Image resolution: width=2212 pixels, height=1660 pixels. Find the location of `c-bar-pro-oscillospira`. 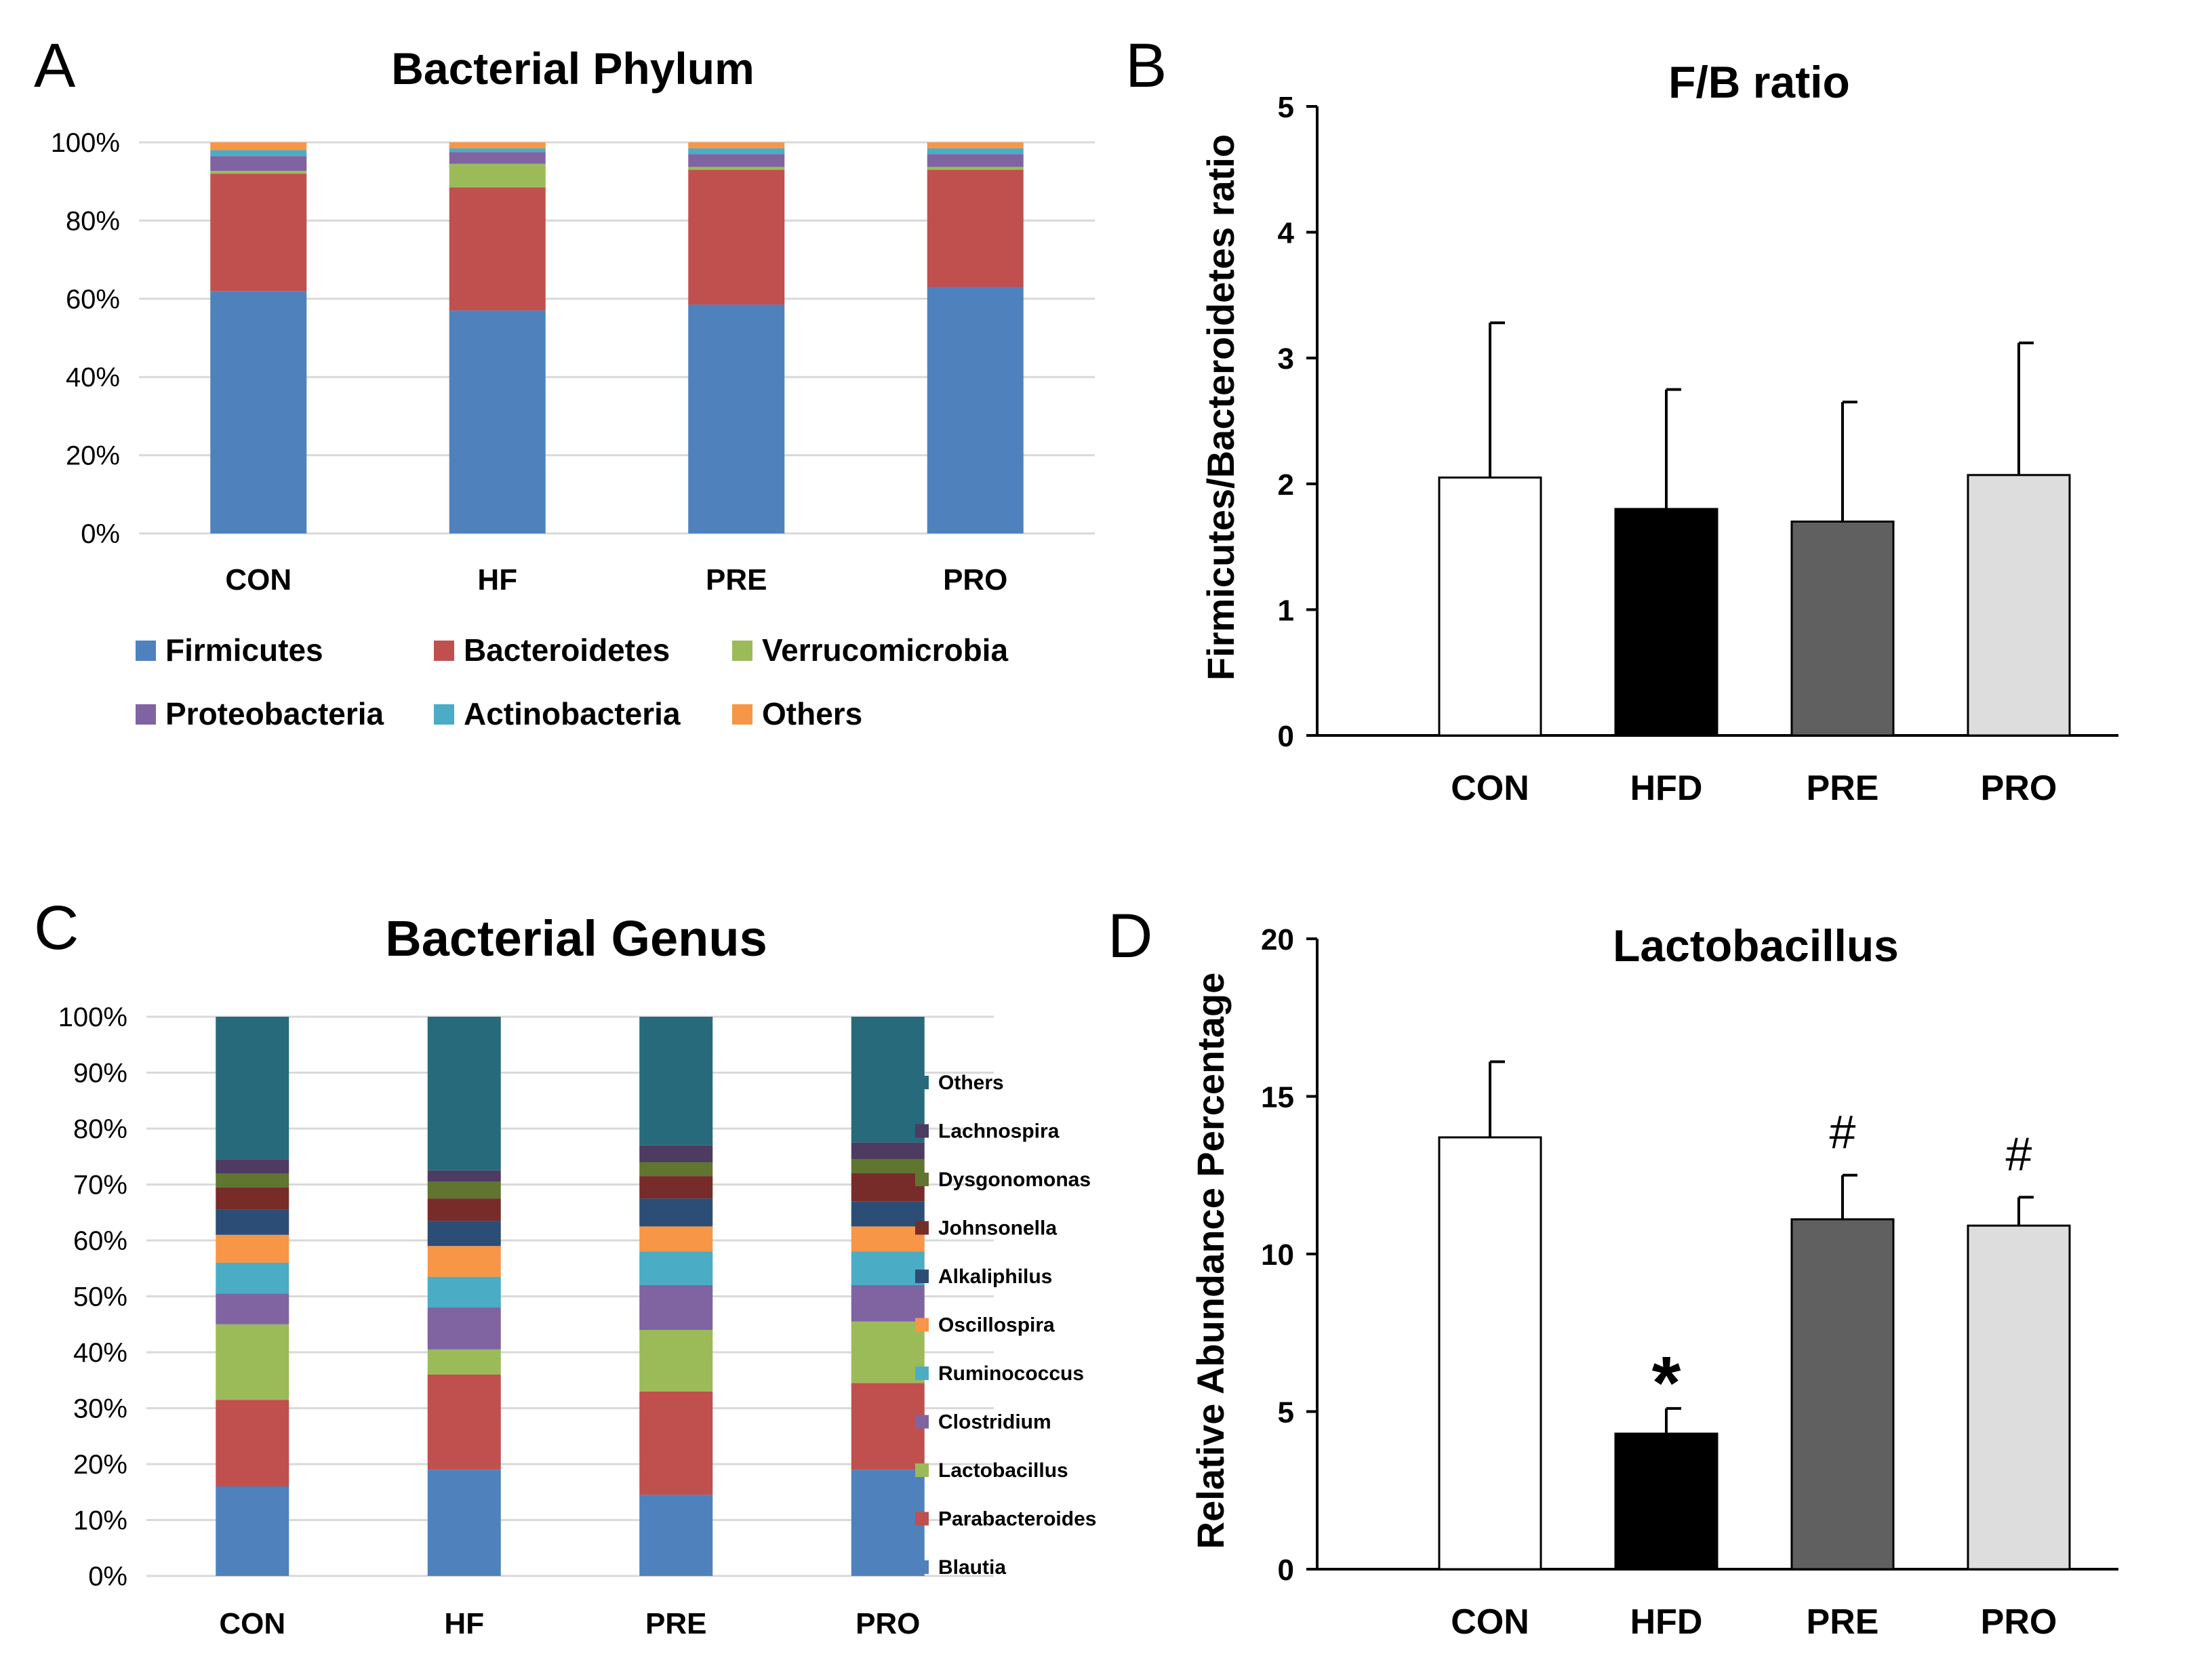

c-bar-pro-oscillospira is located at coordinates (888, 1239).